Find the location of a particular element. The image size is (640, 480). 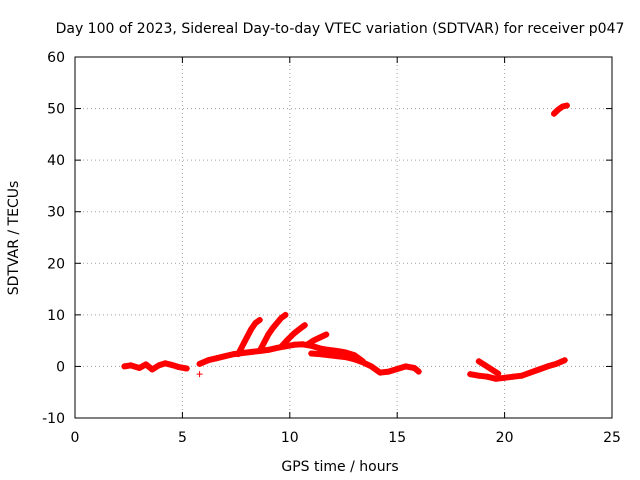

y-tick-label: -10 is located at coordinates (53, 419).